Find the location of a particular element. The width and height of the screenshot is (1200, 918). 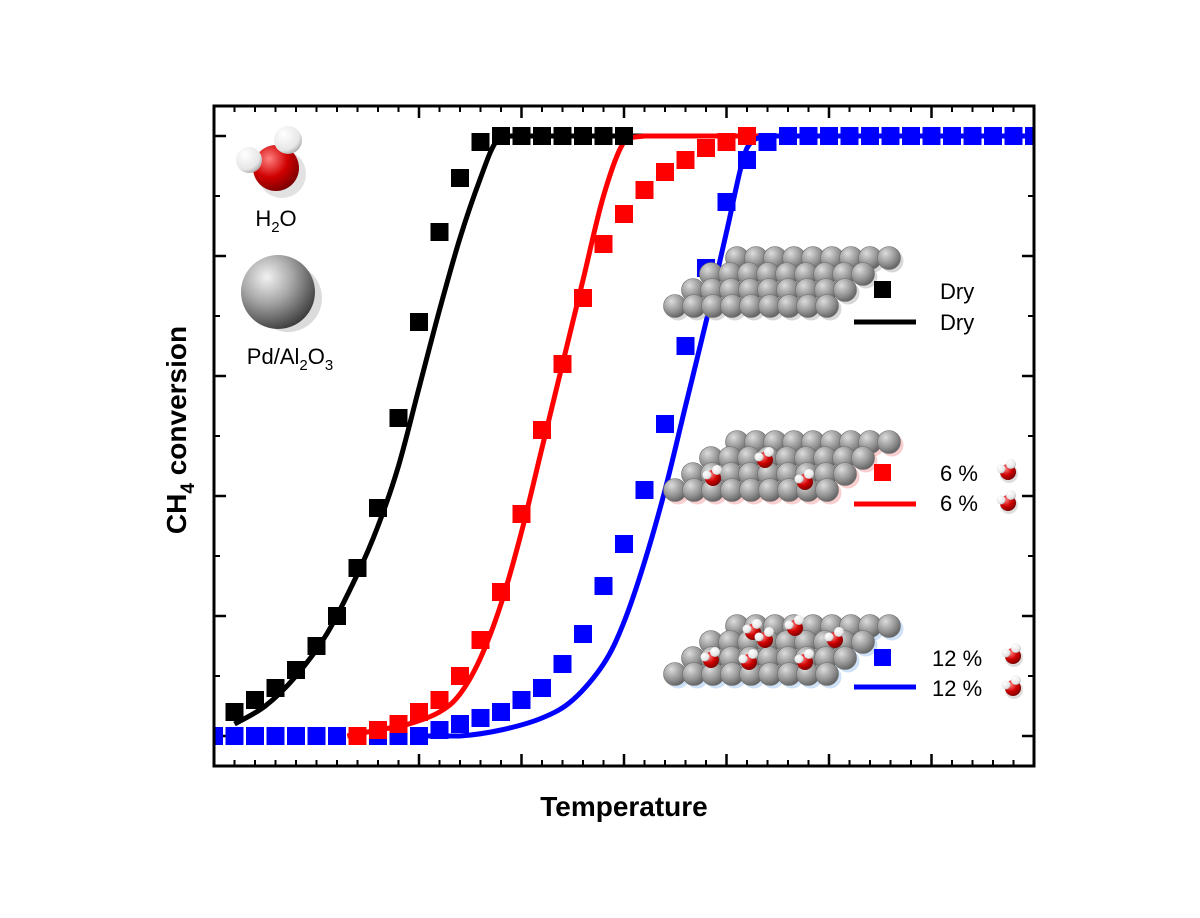

catalyst-surface-dry-icon is located at coordinates (783, 283).